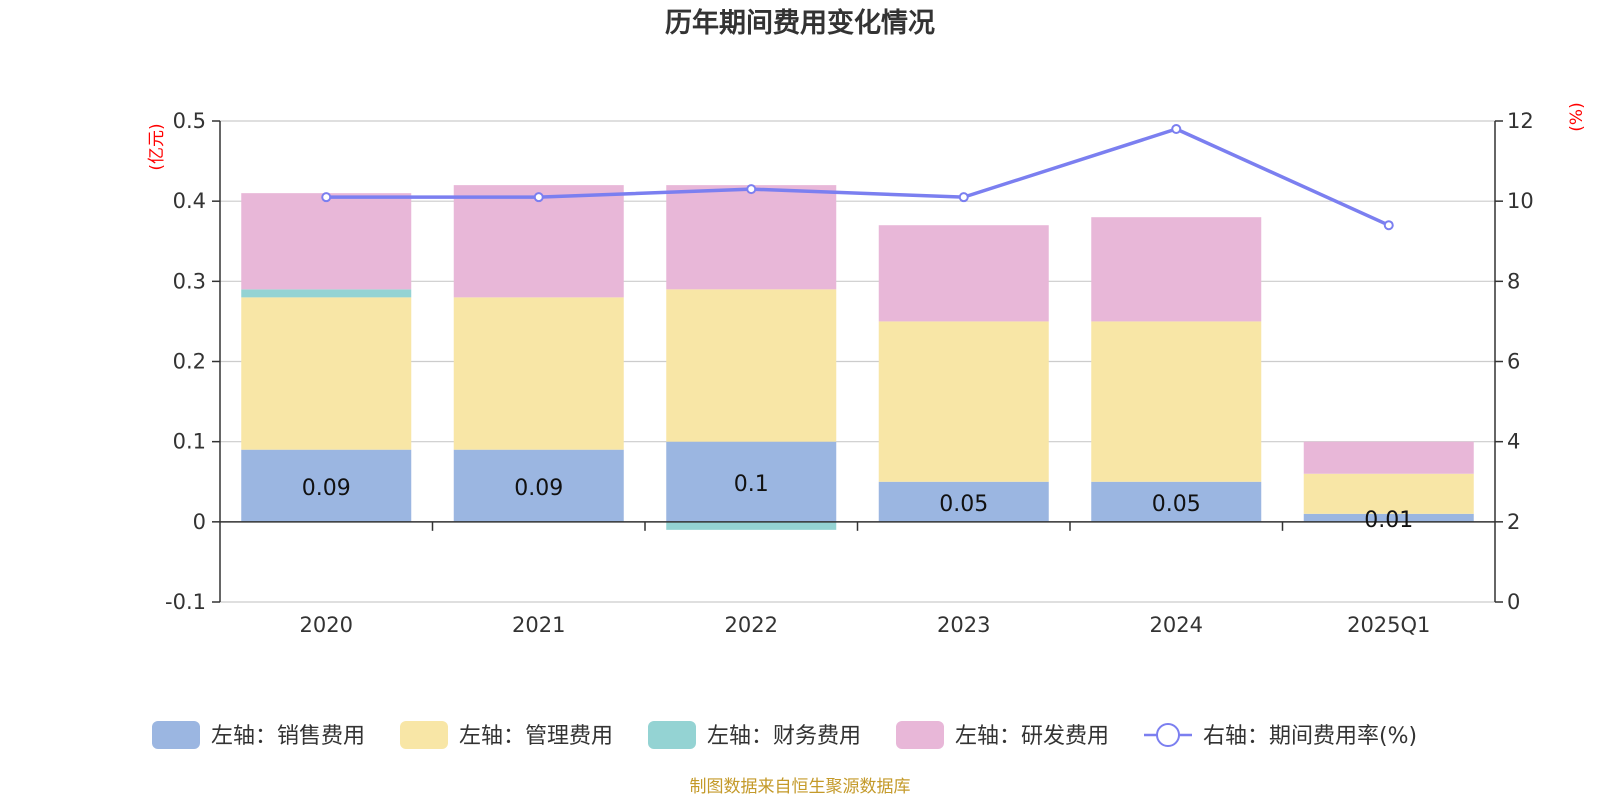  What do you see at coordinates (1513, 281) in the screenshot?
I see `right-tick-label: 8` at bounding box center [1513, 281].